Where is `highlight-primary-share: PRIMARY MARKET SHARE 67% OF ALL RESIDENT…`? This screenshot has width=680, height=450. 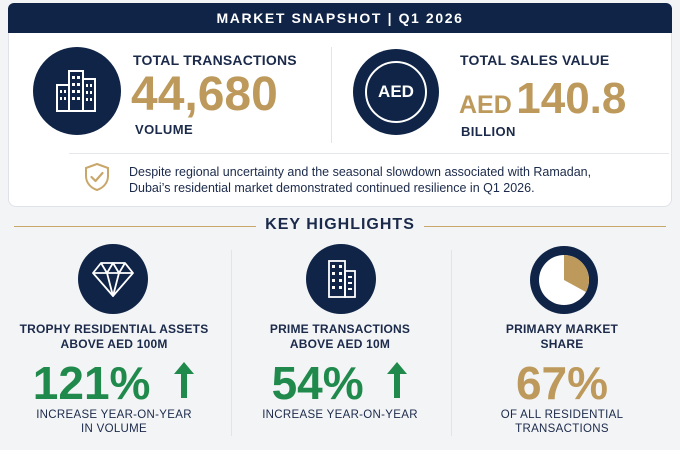 highlight-primary-share: PRIMARY MARKET SHARE 67% OF ALL RESIDENT… is located at coordinates (562, 340).